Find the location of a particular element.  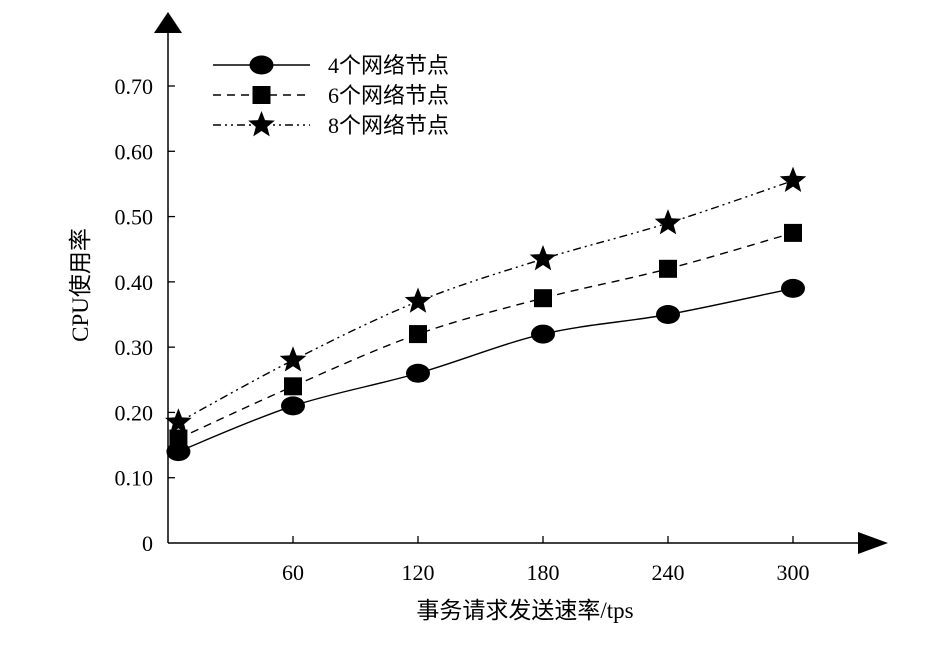

x-axis-title: 事务请求发送速率/tps is located at coordinates (524, 610).